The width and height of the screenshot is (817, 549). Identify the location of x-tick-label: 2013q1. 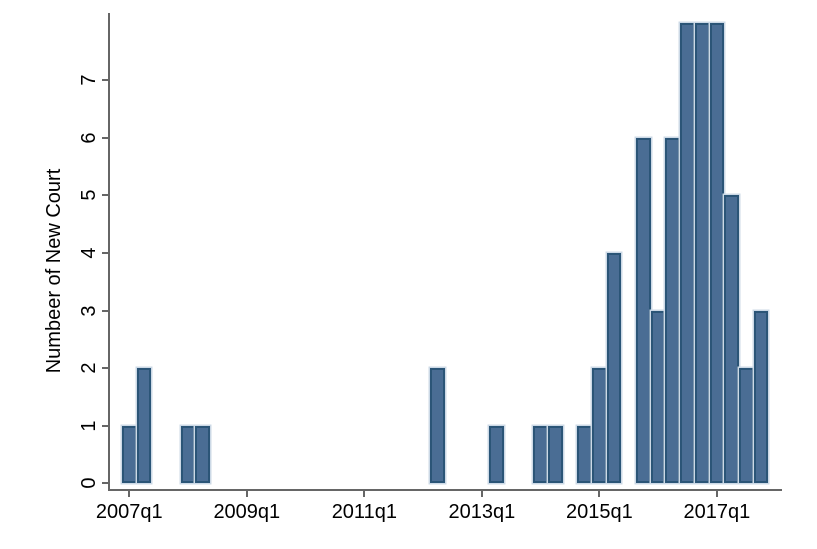
(482, 512).